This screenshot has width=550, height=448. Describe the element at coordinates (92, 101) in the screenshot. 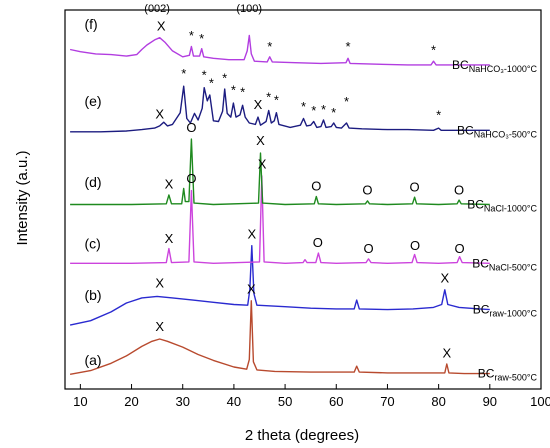

I see `panel-label: (e)` at that location.